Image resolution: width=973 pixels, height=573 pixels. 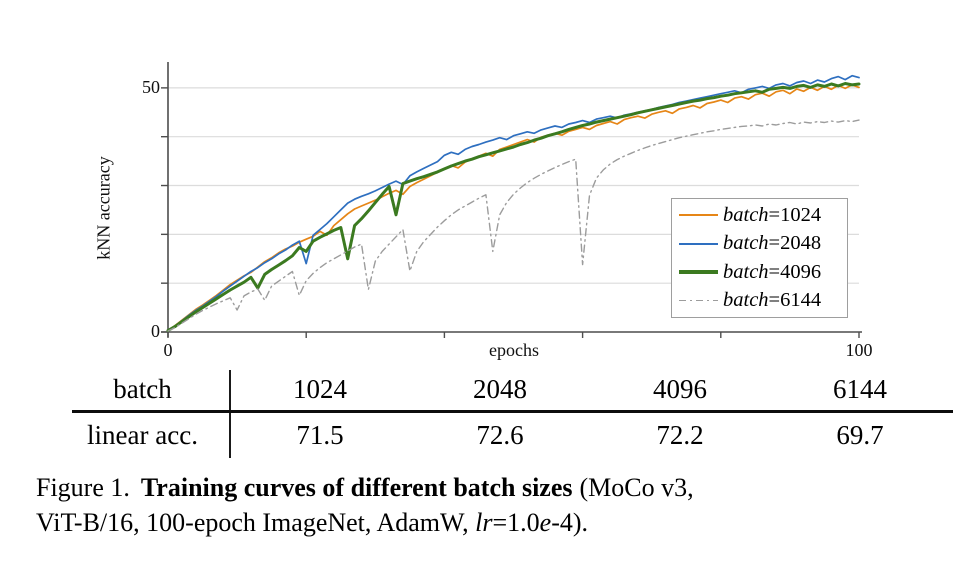 What do you see at coordinates (500, 435) in the screenshot?
I see `table-value-2048: 72.6` at bounding box center [500, 435].